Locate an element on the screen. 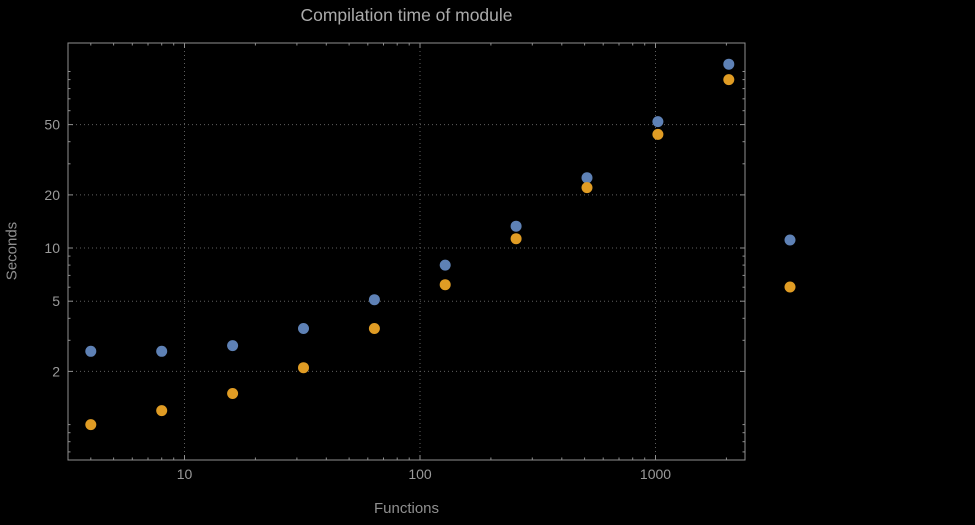 Image resolution: width=975 pixels, height=525 pixels. y-tick-label: 10 is located at coordinates (52, 248).